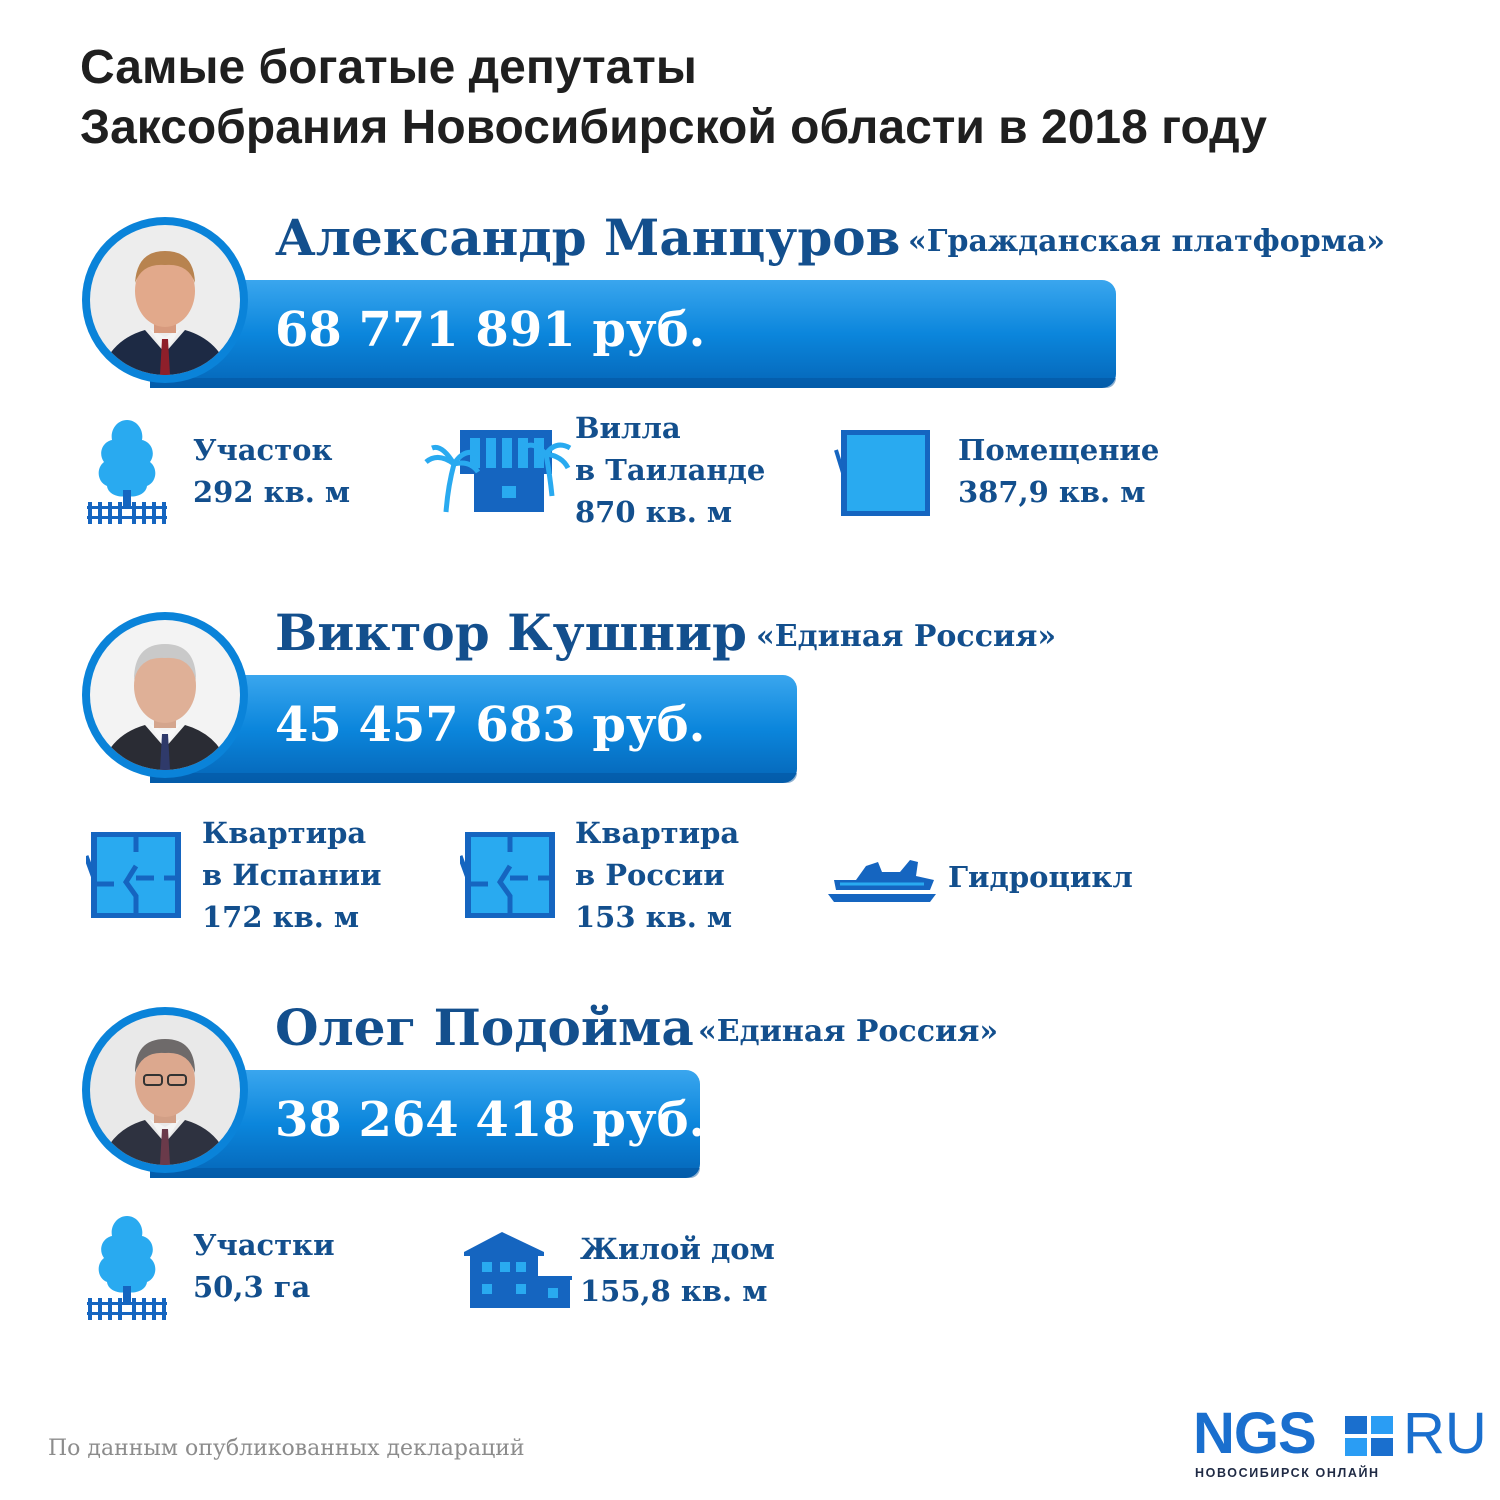  What do you see at coordinates (882, 881) in the screenshot?
I see `jetski-icon` at bounding box center [882, 881].